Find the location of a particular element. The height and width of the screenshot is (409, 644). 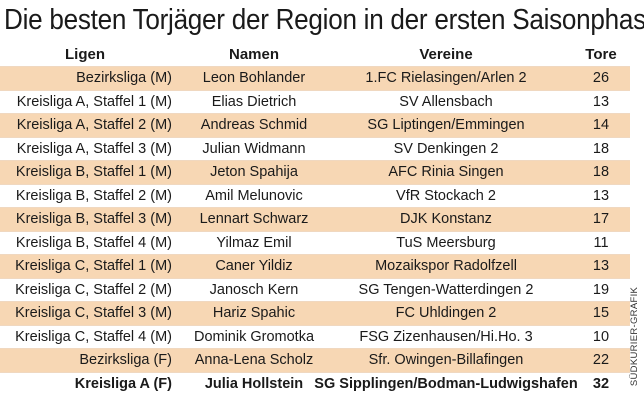

cell-verein: SV Allensbach is located at coordinates (446, 101).